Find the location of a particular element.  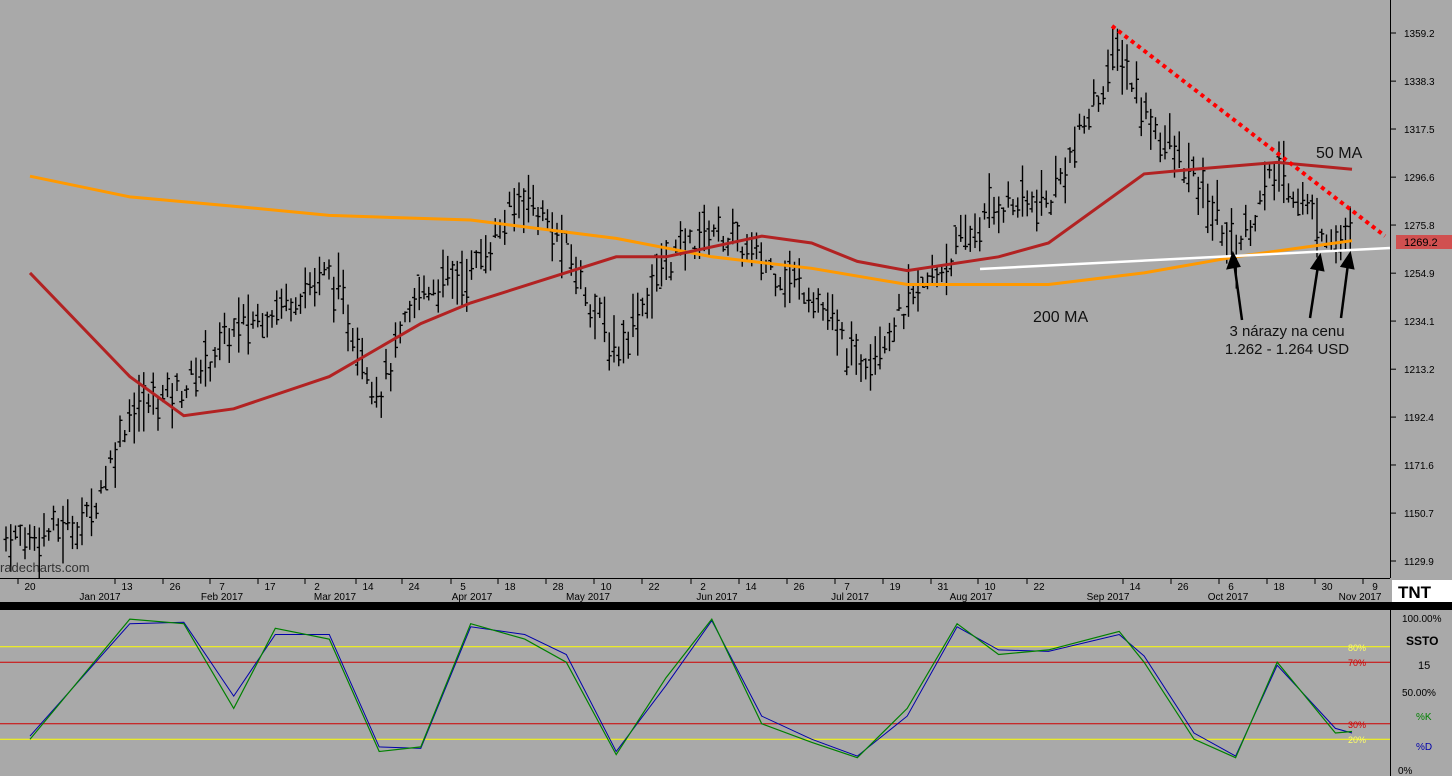

price-tick-label: 1234.1 is located at coordinates (1419, 322).